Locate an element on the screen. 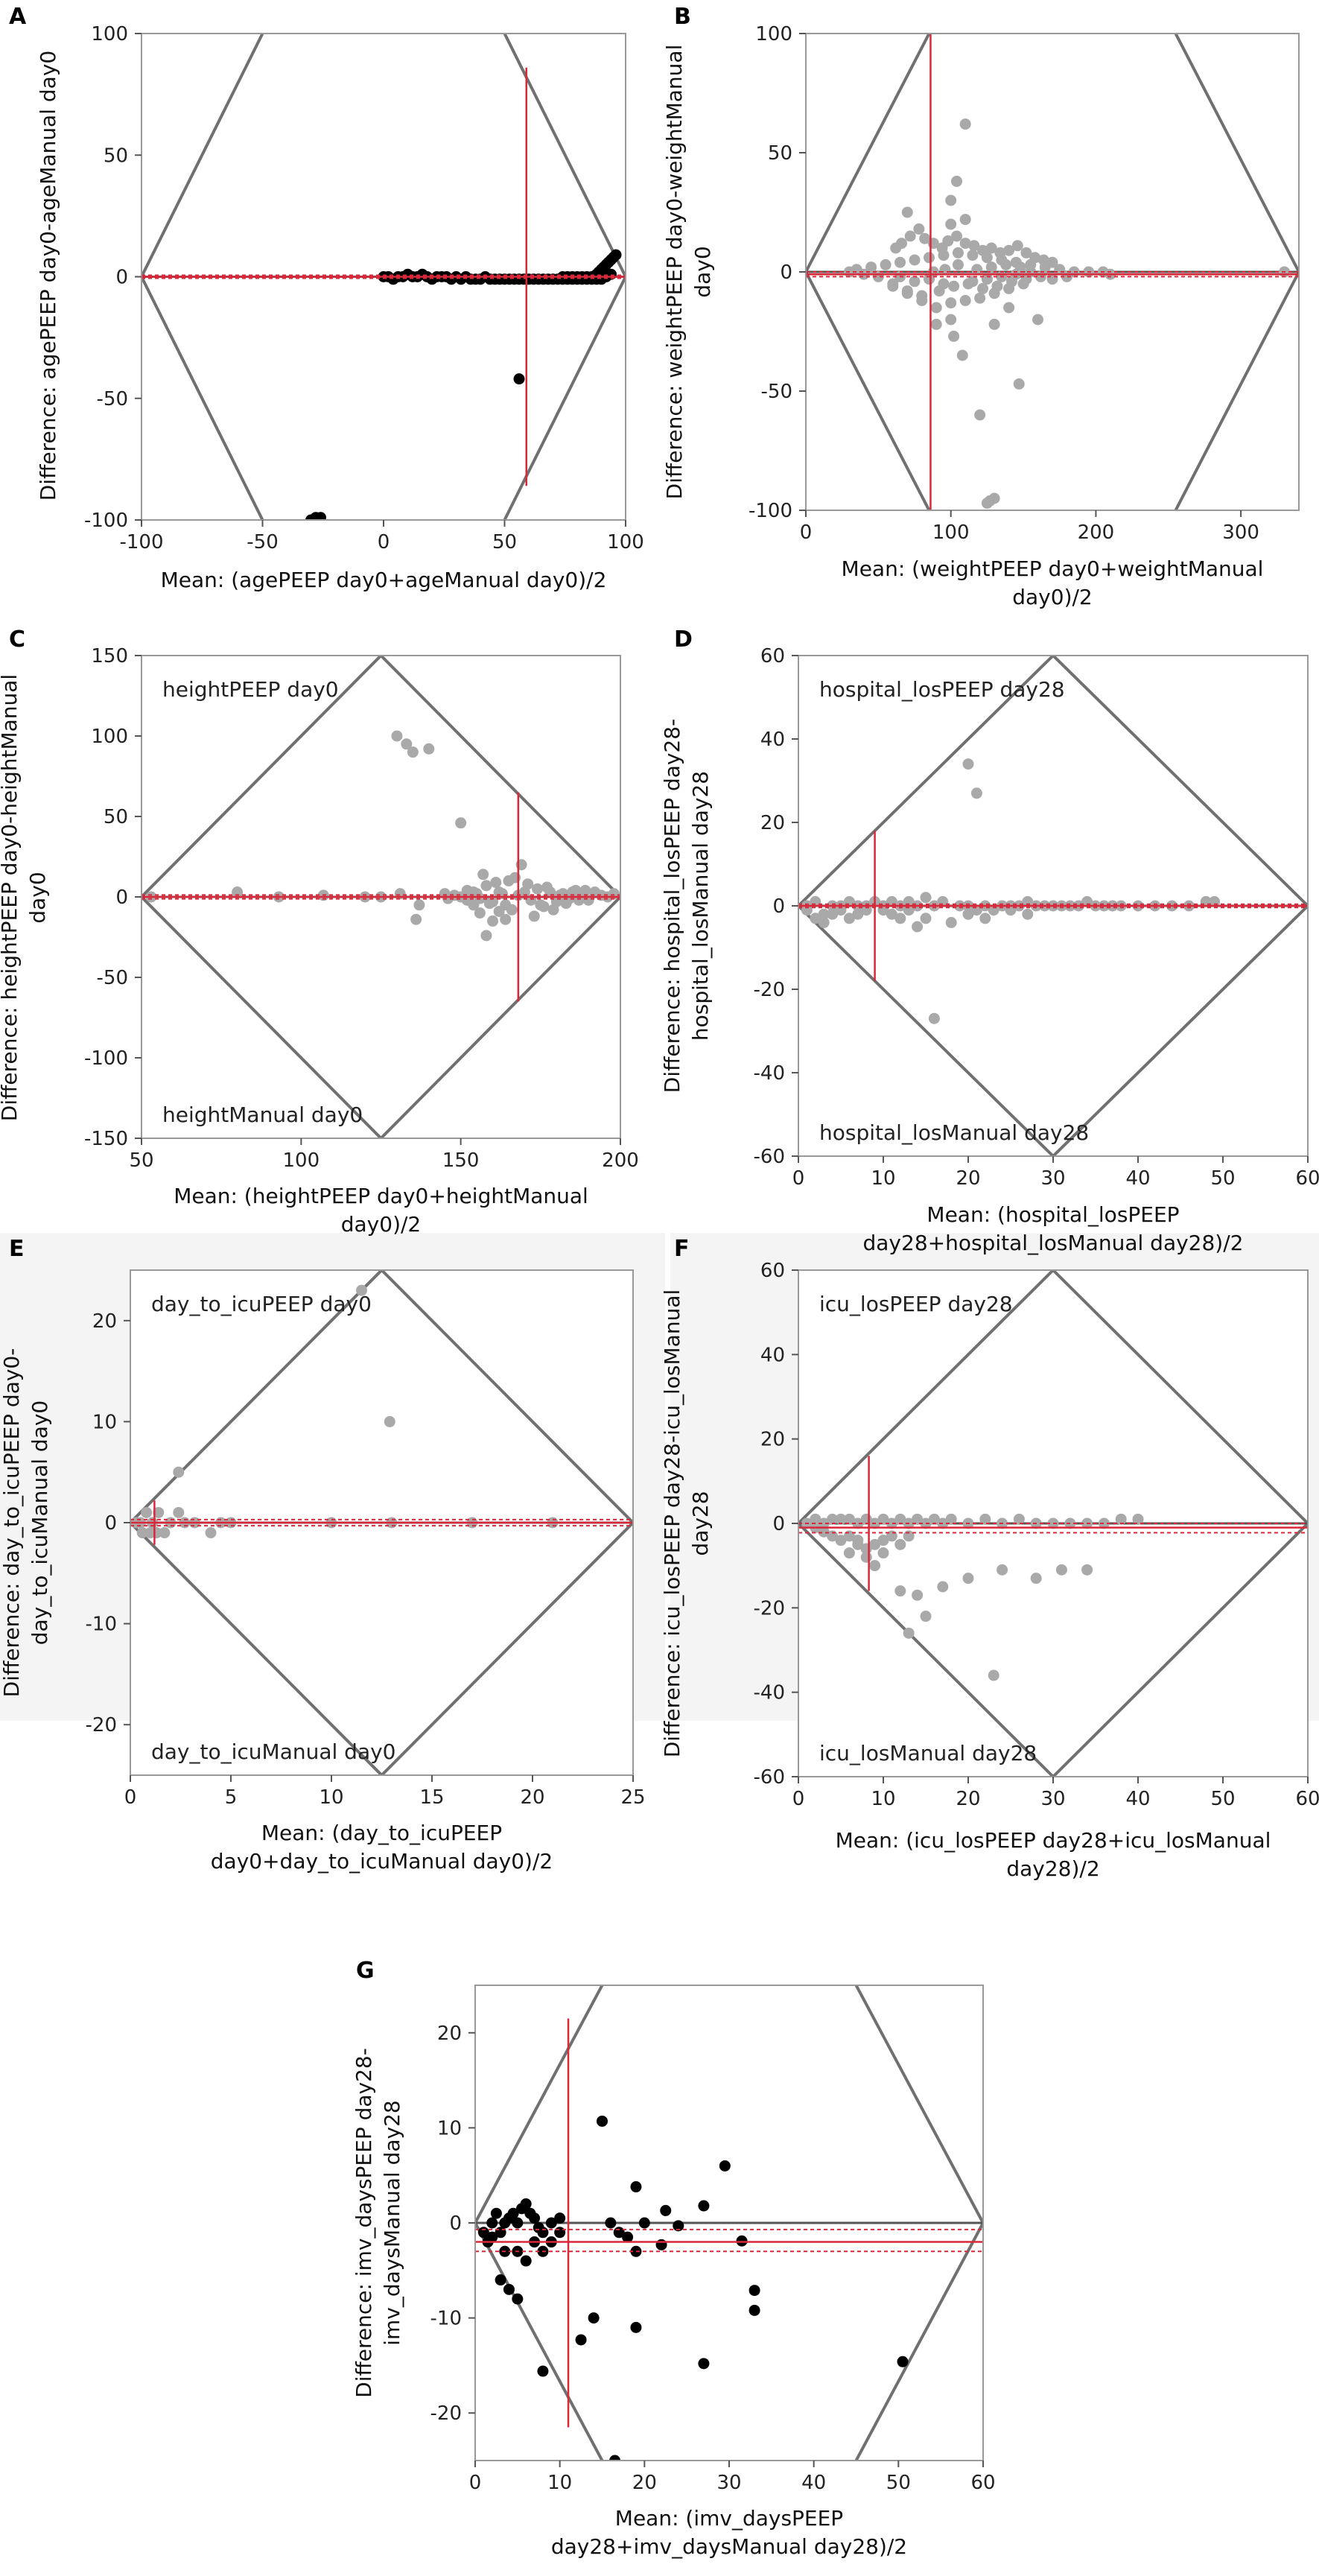  panel-c-y-axis-label: Difference: heightPEEP day0-heightManual is located at coordinates (11, 898).